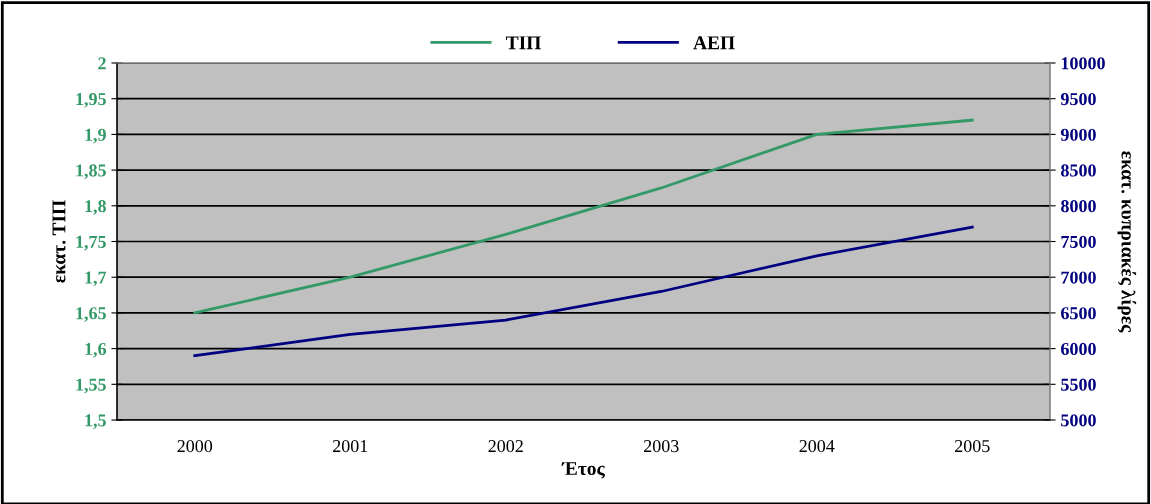 This screenshot has width=1151, height=504. I want to click on y2-tick-label: 5500, so click(1078, 384).